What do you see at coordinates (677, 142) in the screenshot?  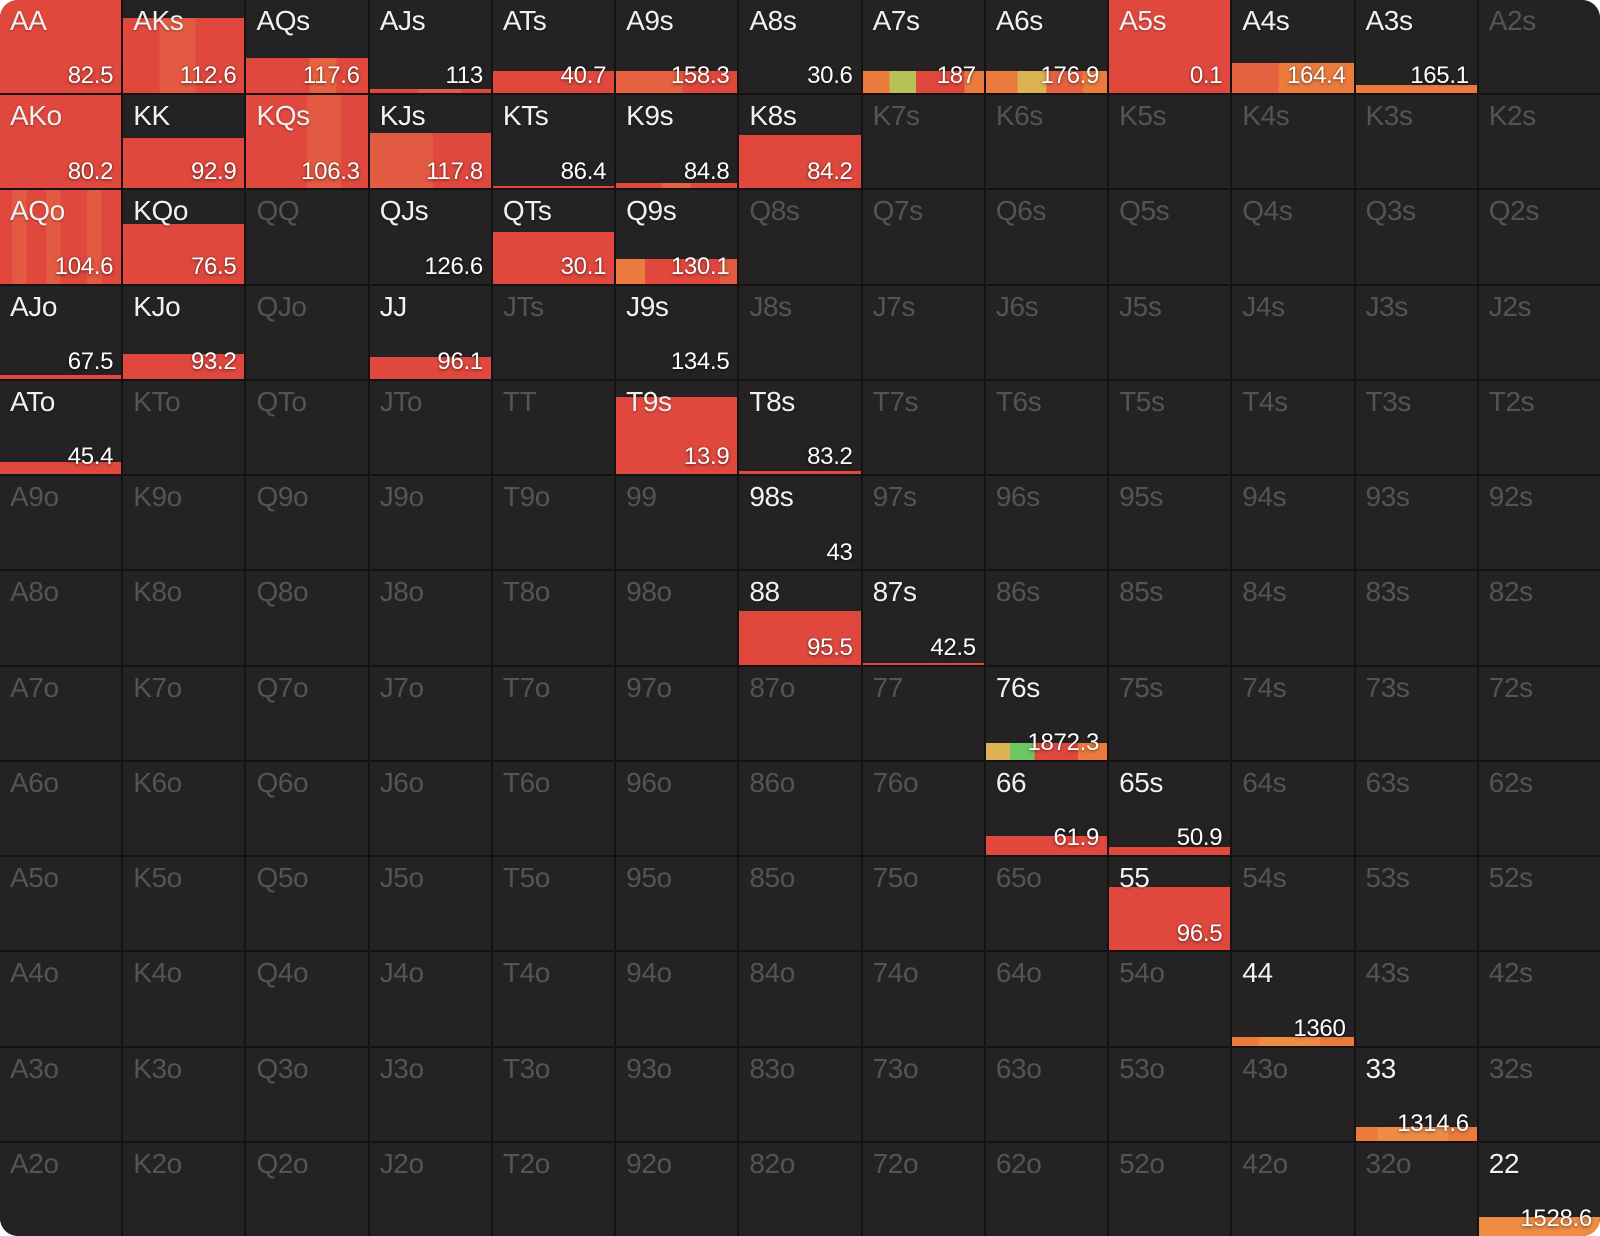 I see `cell-K9s: K9s 84.8` at bounding box center [677, 142].